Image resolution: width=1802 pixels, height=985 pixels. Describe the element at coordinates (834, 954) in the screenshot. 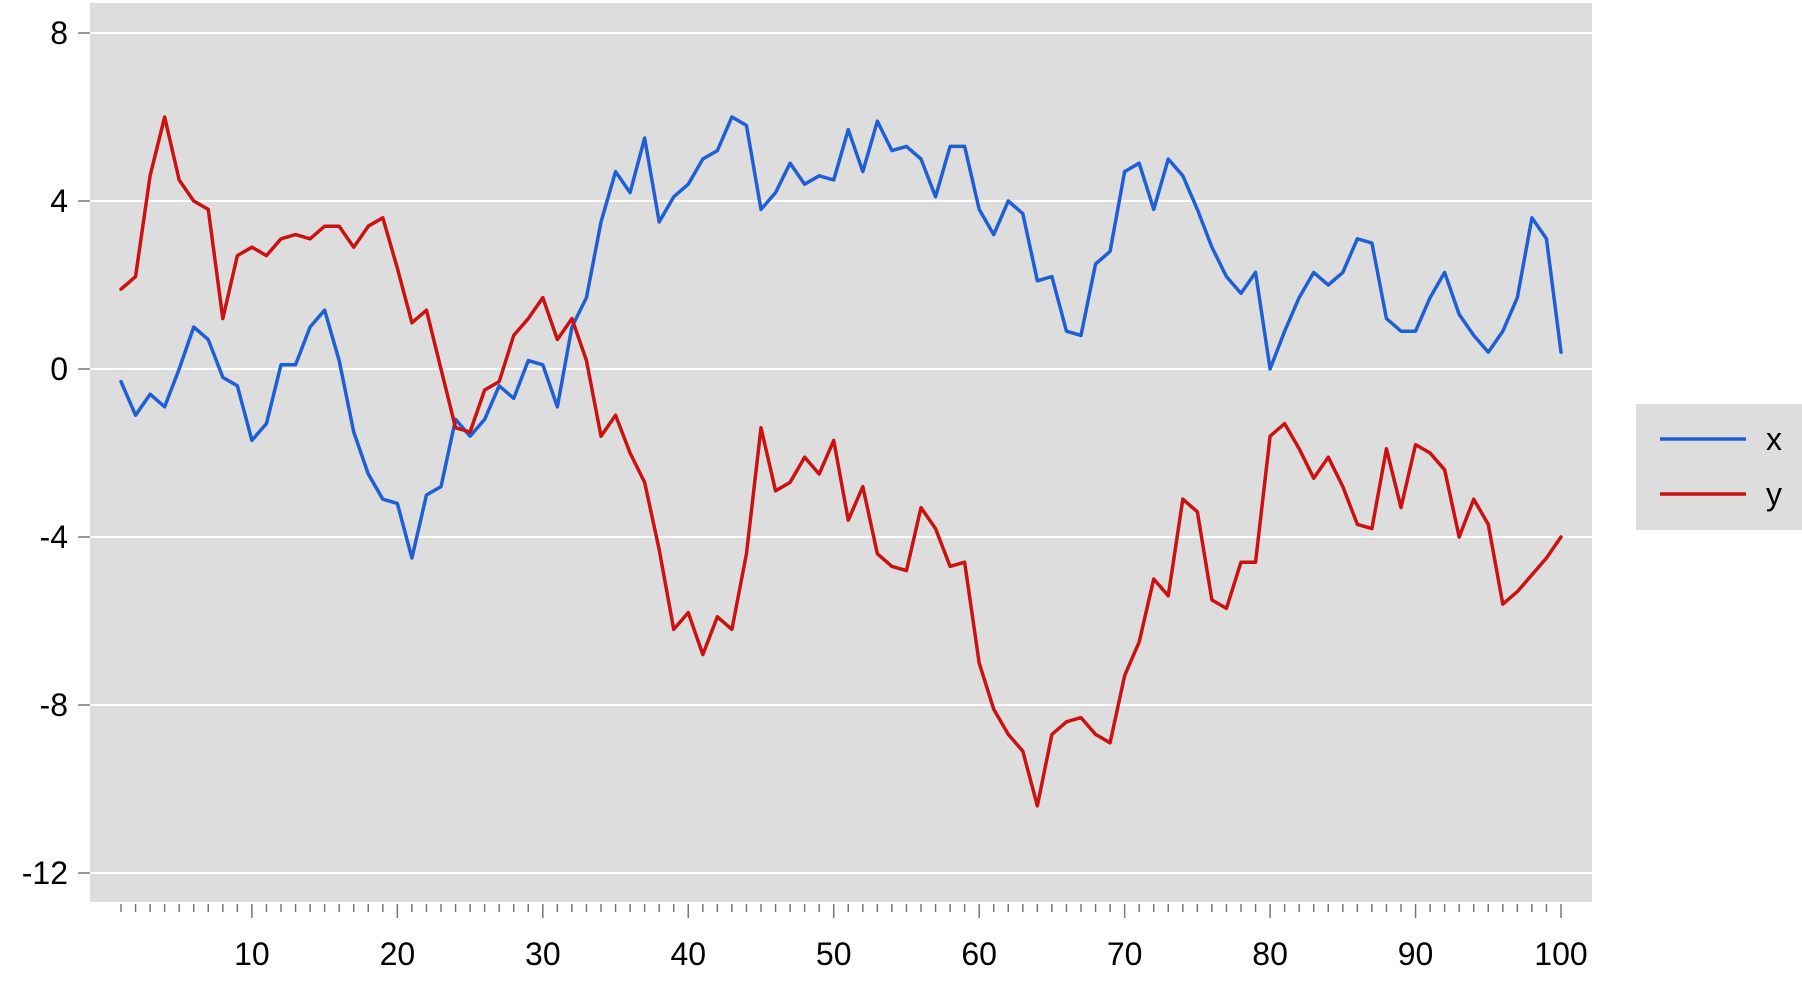

I see `x-tick-label-4: 50` at that location.